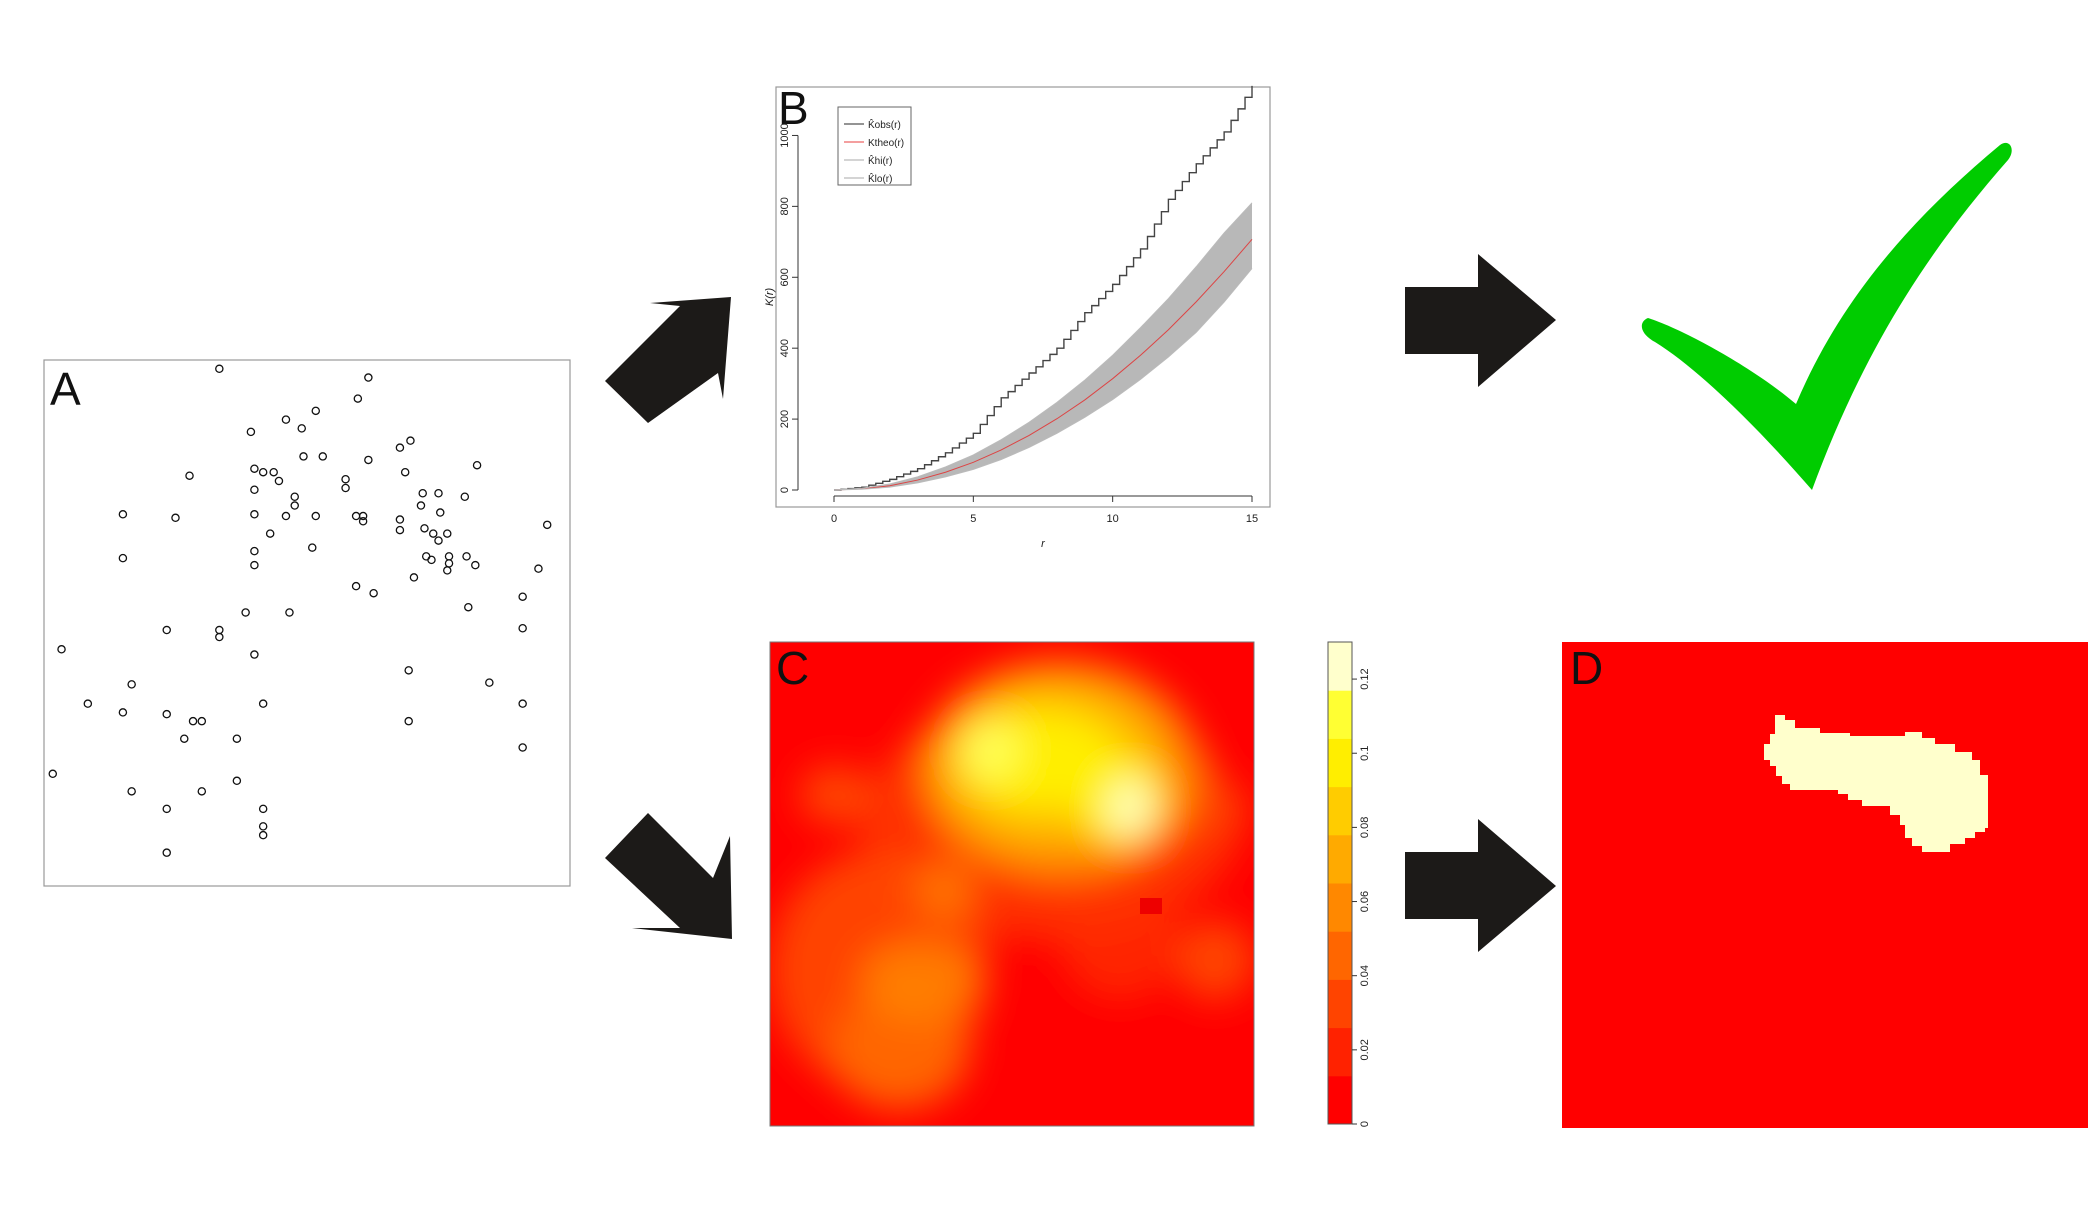 The image size is (2100, 1205). Describe the element at coordinates (1365, 827) in the screenshot. I see `colorbar-tick-label-4: 0.08` at that location.